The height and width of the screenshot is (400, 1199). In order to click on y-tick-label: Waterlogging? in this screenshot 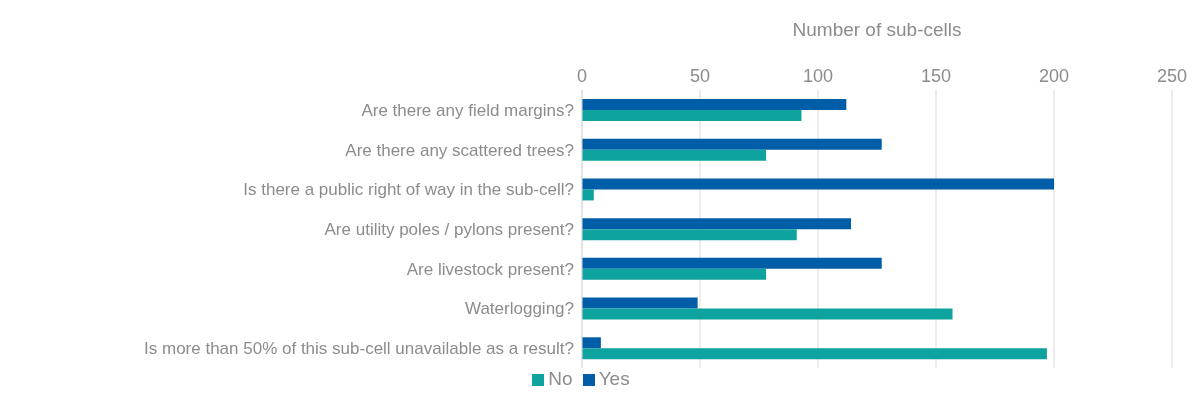, I will do `click(519, 309)`.